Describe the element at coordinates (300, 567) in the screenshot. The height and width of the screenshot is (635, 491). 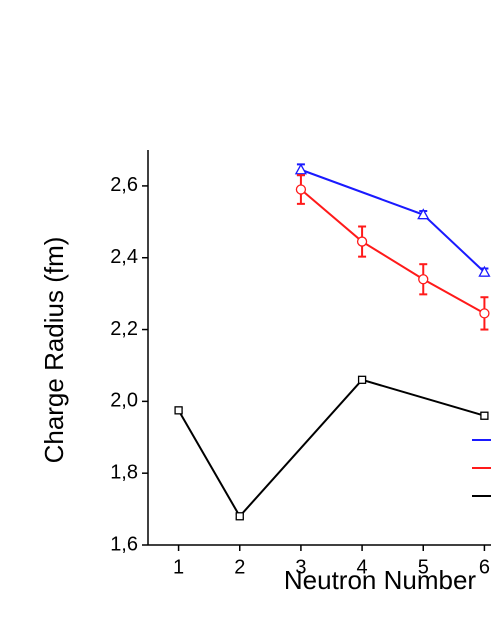
I see `x-tick-label: 3` at that location.